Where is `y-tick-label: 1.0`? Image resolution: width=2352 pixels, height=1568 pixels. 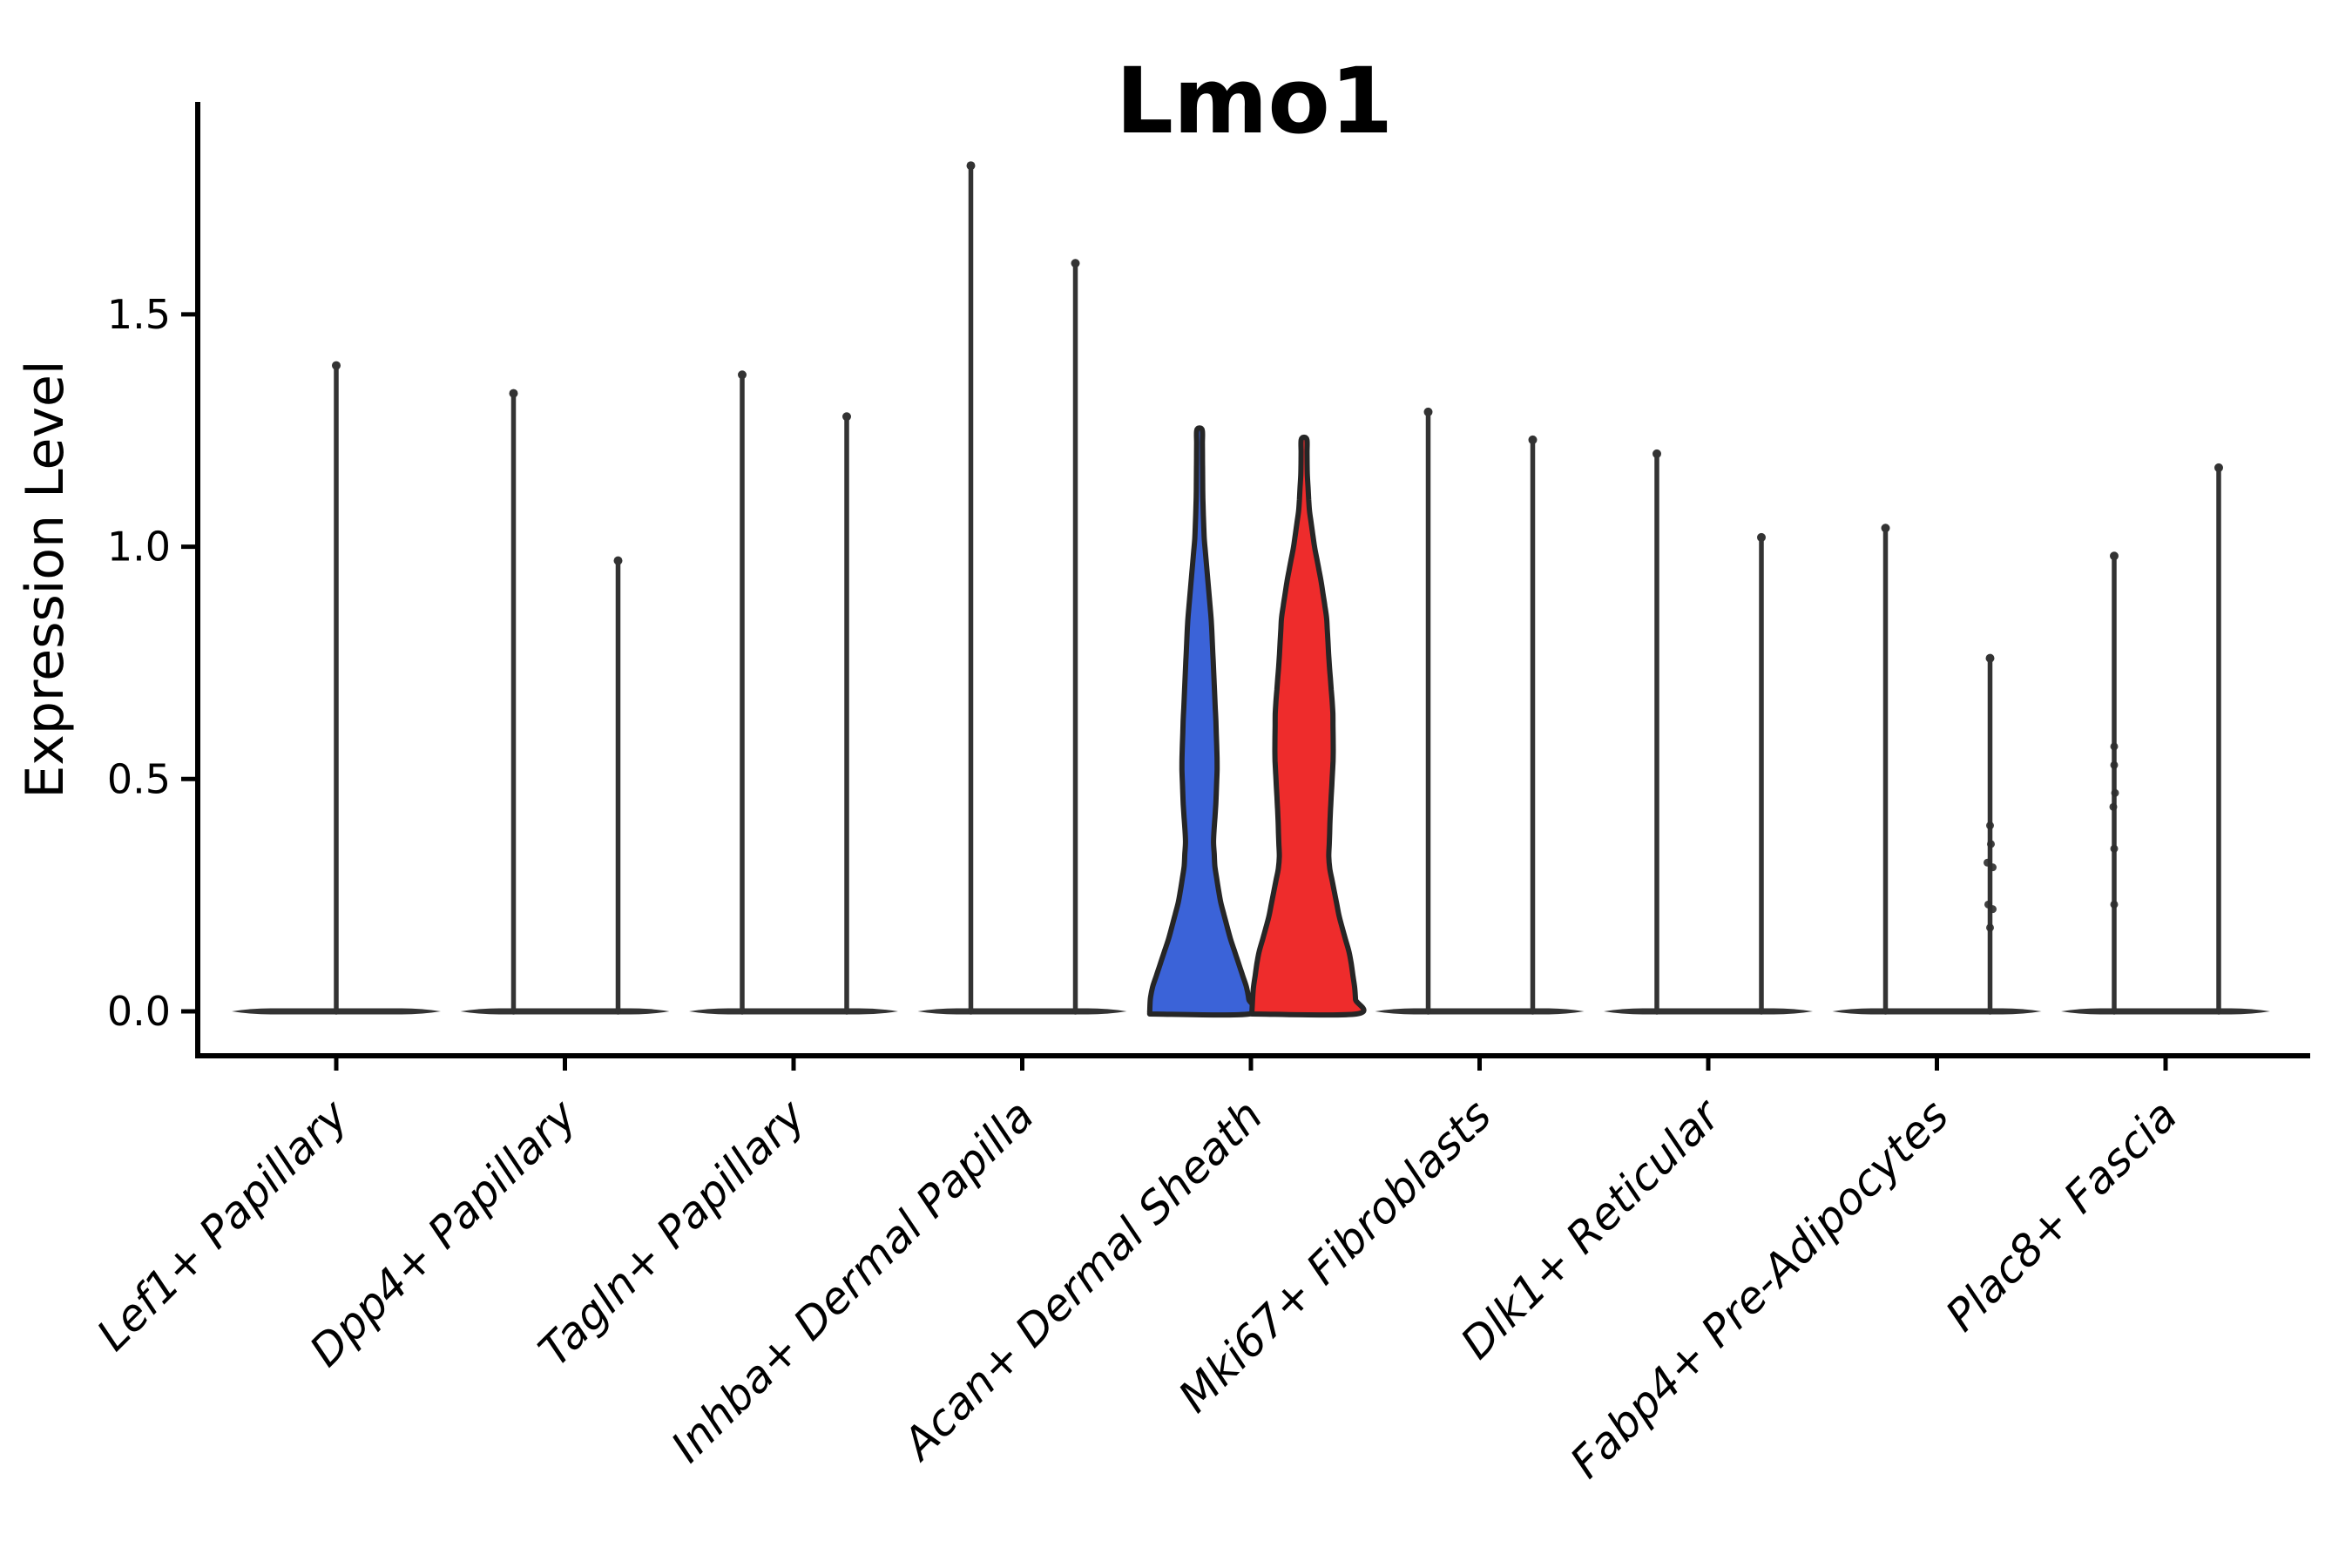
y-tick-label: 1.0 is located at coordinates (139, 547).